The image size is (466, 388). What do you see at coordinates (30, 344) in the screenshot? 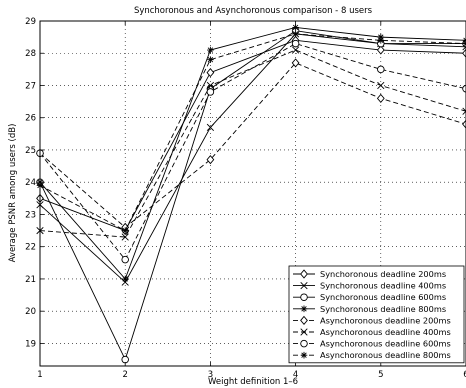
I see `y-tick-label: 19` at bounding box center [30, 344].